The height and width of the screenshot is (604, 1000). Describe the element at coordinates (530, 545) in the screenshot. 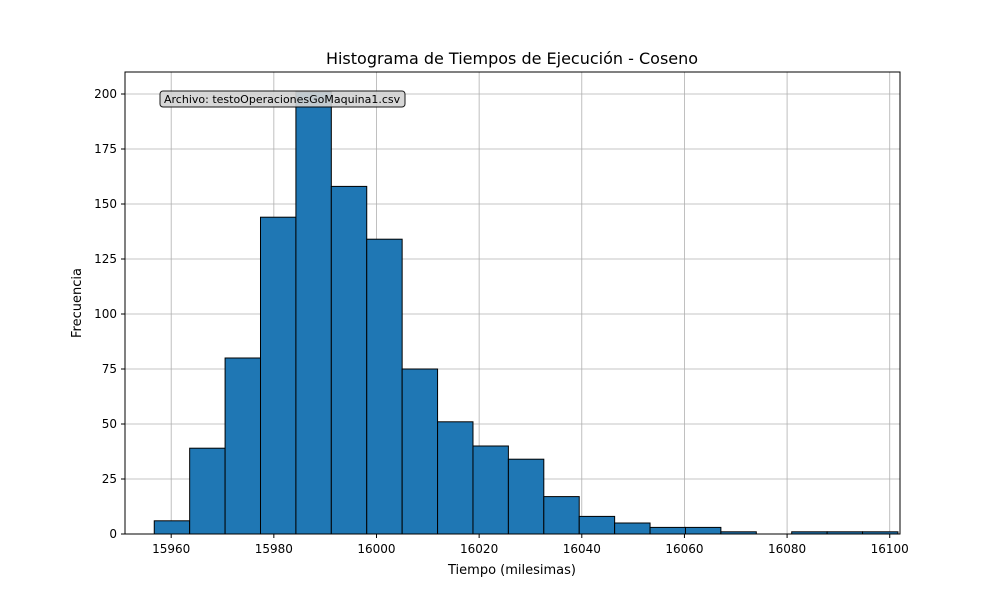

I see `x-axis-ticks: 15960 15980 16000 16020 16040 16060 16080 16100` at that location.